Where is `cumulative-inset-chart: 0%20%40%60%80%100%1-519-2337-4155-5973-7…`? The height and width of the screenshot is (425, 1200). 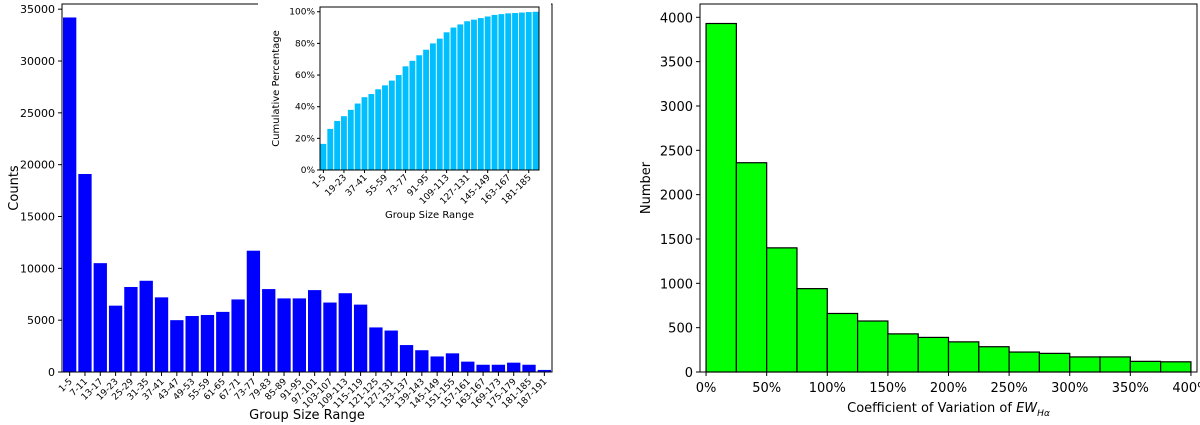
cumulative-inset-chart: 0%20%40%60%80%100%1-519-2337-4155-5973-7… is located at coordinates (404, 116).